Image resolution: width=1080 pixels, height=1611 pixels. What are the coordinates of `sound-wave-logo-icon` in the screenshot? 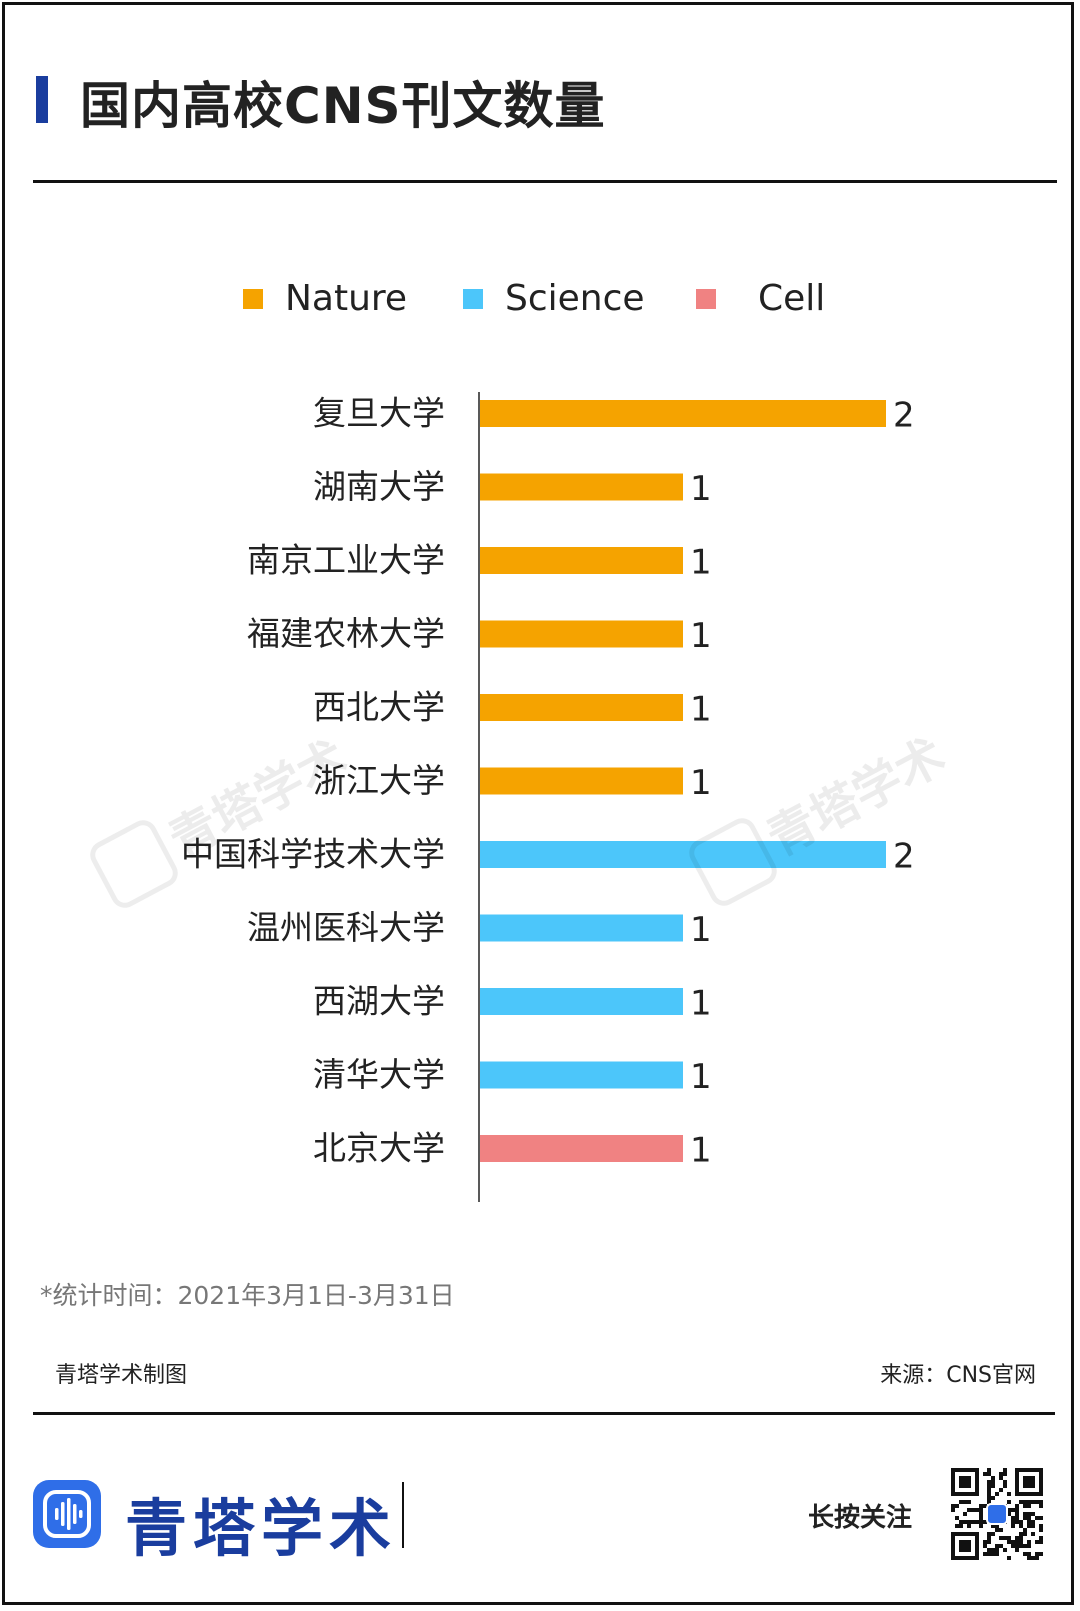 It's located at (67, 1514).